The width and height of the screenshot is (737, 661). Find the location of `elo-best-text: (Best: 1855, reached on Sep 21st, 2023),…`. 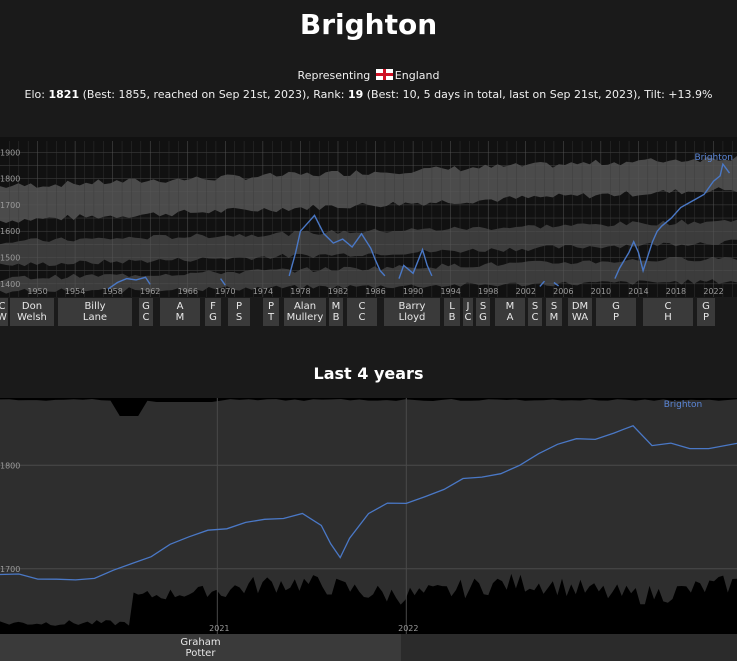

elo-best-text: (Best: 1855, reached on Sep 21st, 2023),… is located at coordinates (213, 94).